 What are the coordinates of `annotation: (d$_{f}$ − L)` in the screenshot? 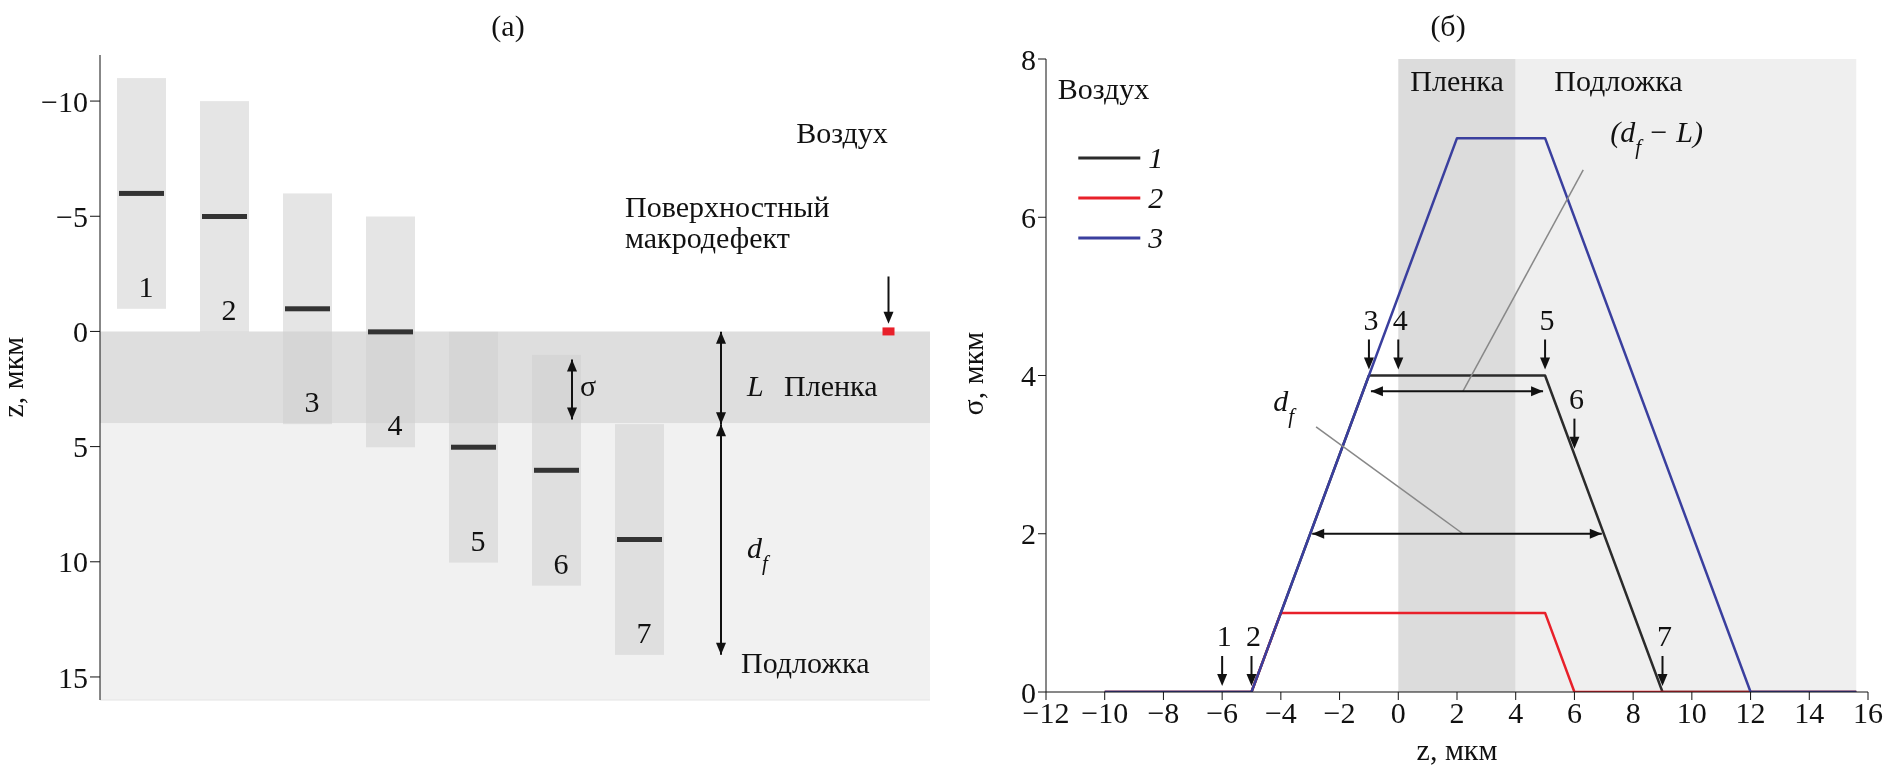 It's located at (1657, 137).